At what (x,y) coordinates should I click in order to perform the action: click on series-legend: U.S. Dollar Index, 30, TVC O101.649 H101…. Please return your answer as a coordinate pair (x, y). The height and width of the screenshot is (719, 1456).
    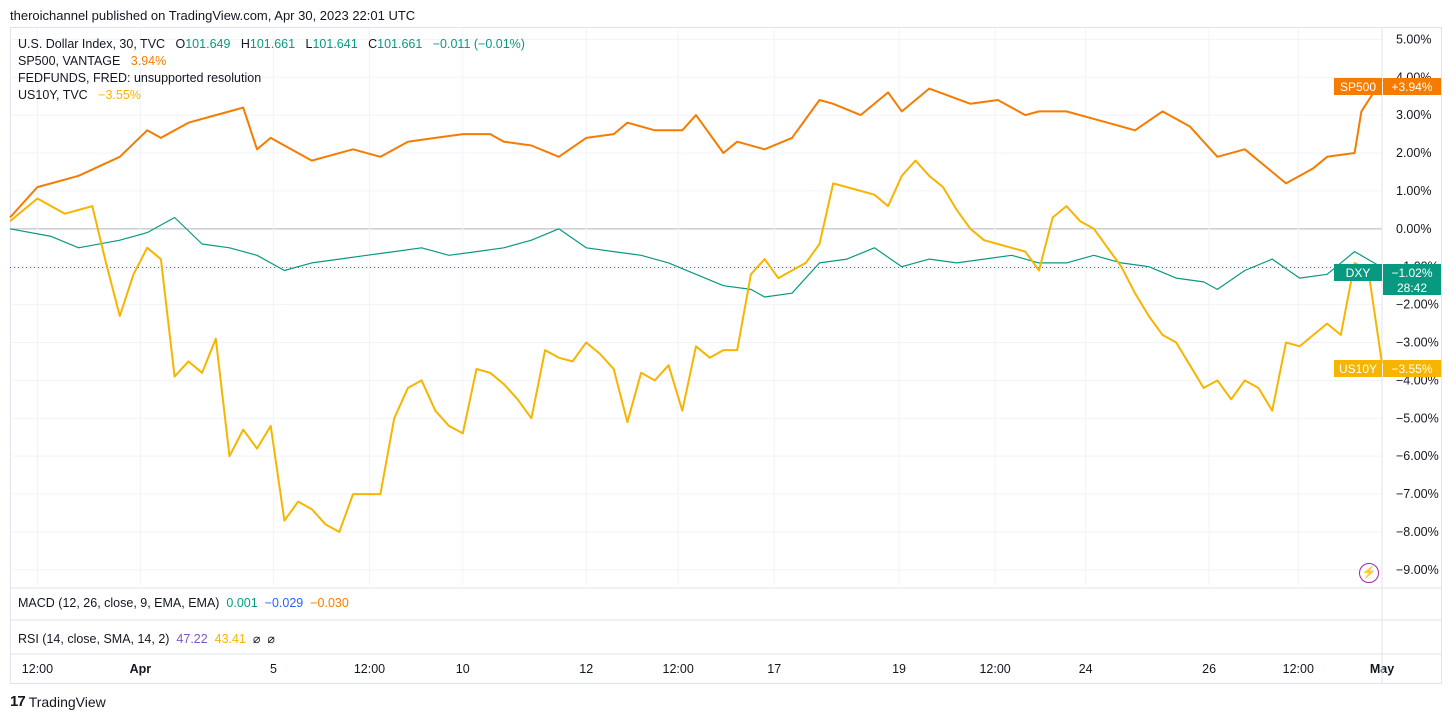
    Looking at the image, I should click on (271, 70).